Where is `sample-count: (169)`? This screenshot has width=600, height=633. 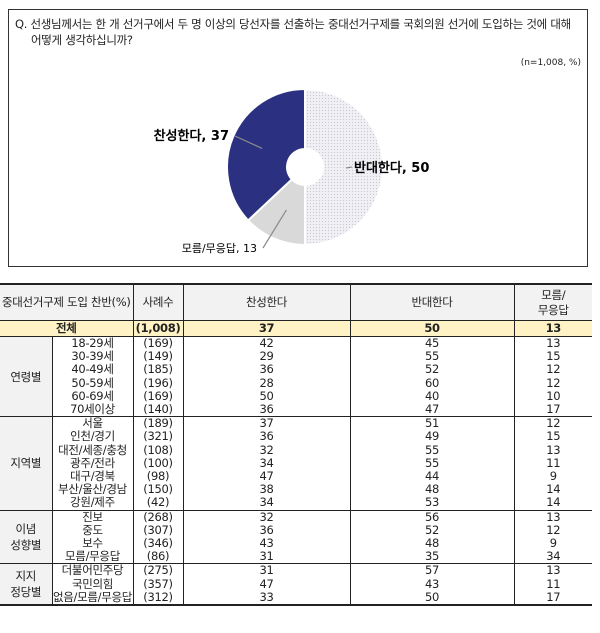
sample-count: (169) is located at coordinates (158, 343).